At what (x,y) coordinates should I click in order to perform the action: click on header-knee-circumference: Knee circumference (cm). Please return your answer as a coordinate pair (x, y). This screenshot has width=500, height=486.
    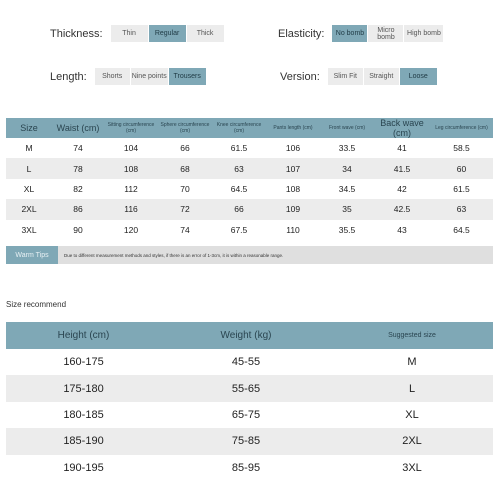
    Looking at the image, I should click on (239, 128).